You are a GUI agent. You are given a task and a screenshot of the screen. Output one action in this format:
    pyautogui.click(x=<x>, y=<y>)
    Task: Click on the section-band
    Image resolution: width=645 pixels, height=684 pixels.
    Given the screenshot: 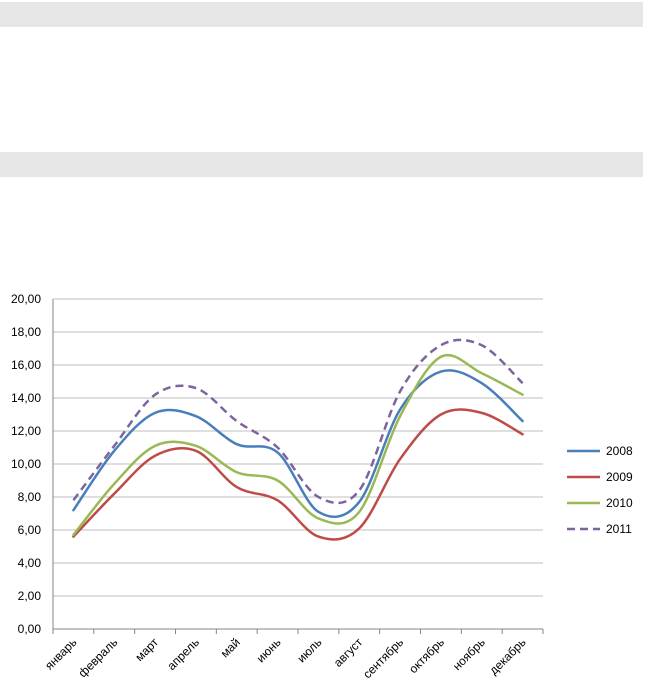 What is the action you would take?
    pyautogui.click(x=321, y=164)
    